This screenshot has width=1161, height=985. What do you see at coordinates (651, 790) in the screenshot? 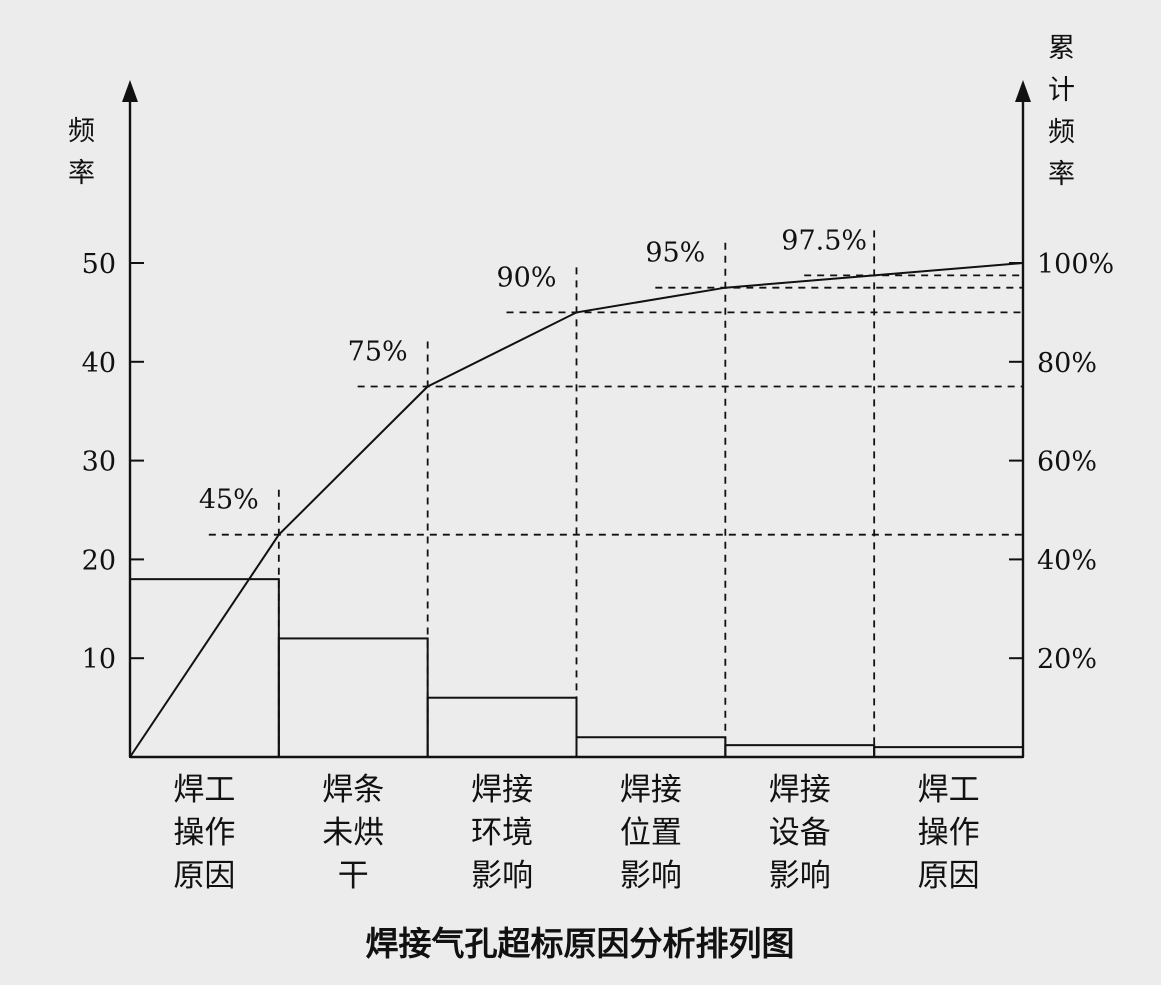
I see `category-4-line-1: 焊接` at bounding box center [651, 790].